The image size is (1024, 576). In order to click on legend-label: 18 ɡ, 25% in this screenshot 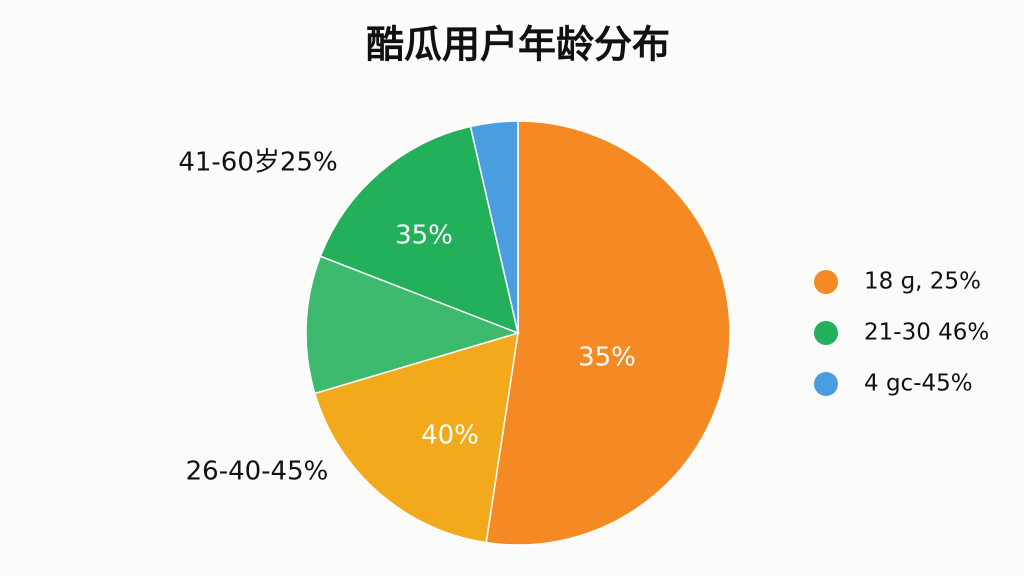, I will do `click(922, 282)`.